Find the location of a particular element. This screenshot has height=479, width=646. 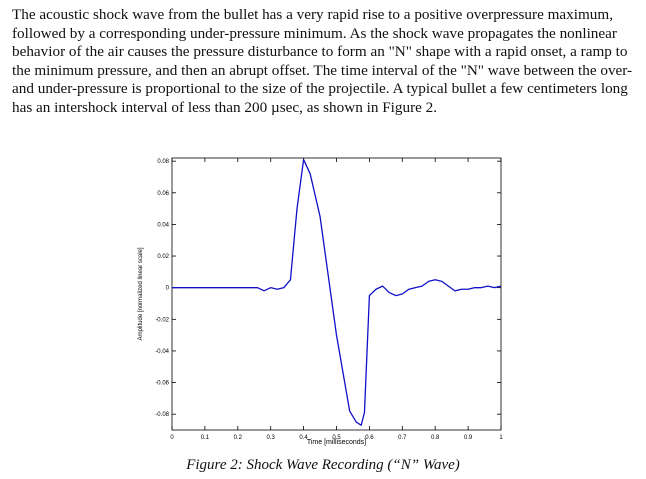

y-axis-label: Amplitude [normalized linear scale] is located at coordinates (141, 293).